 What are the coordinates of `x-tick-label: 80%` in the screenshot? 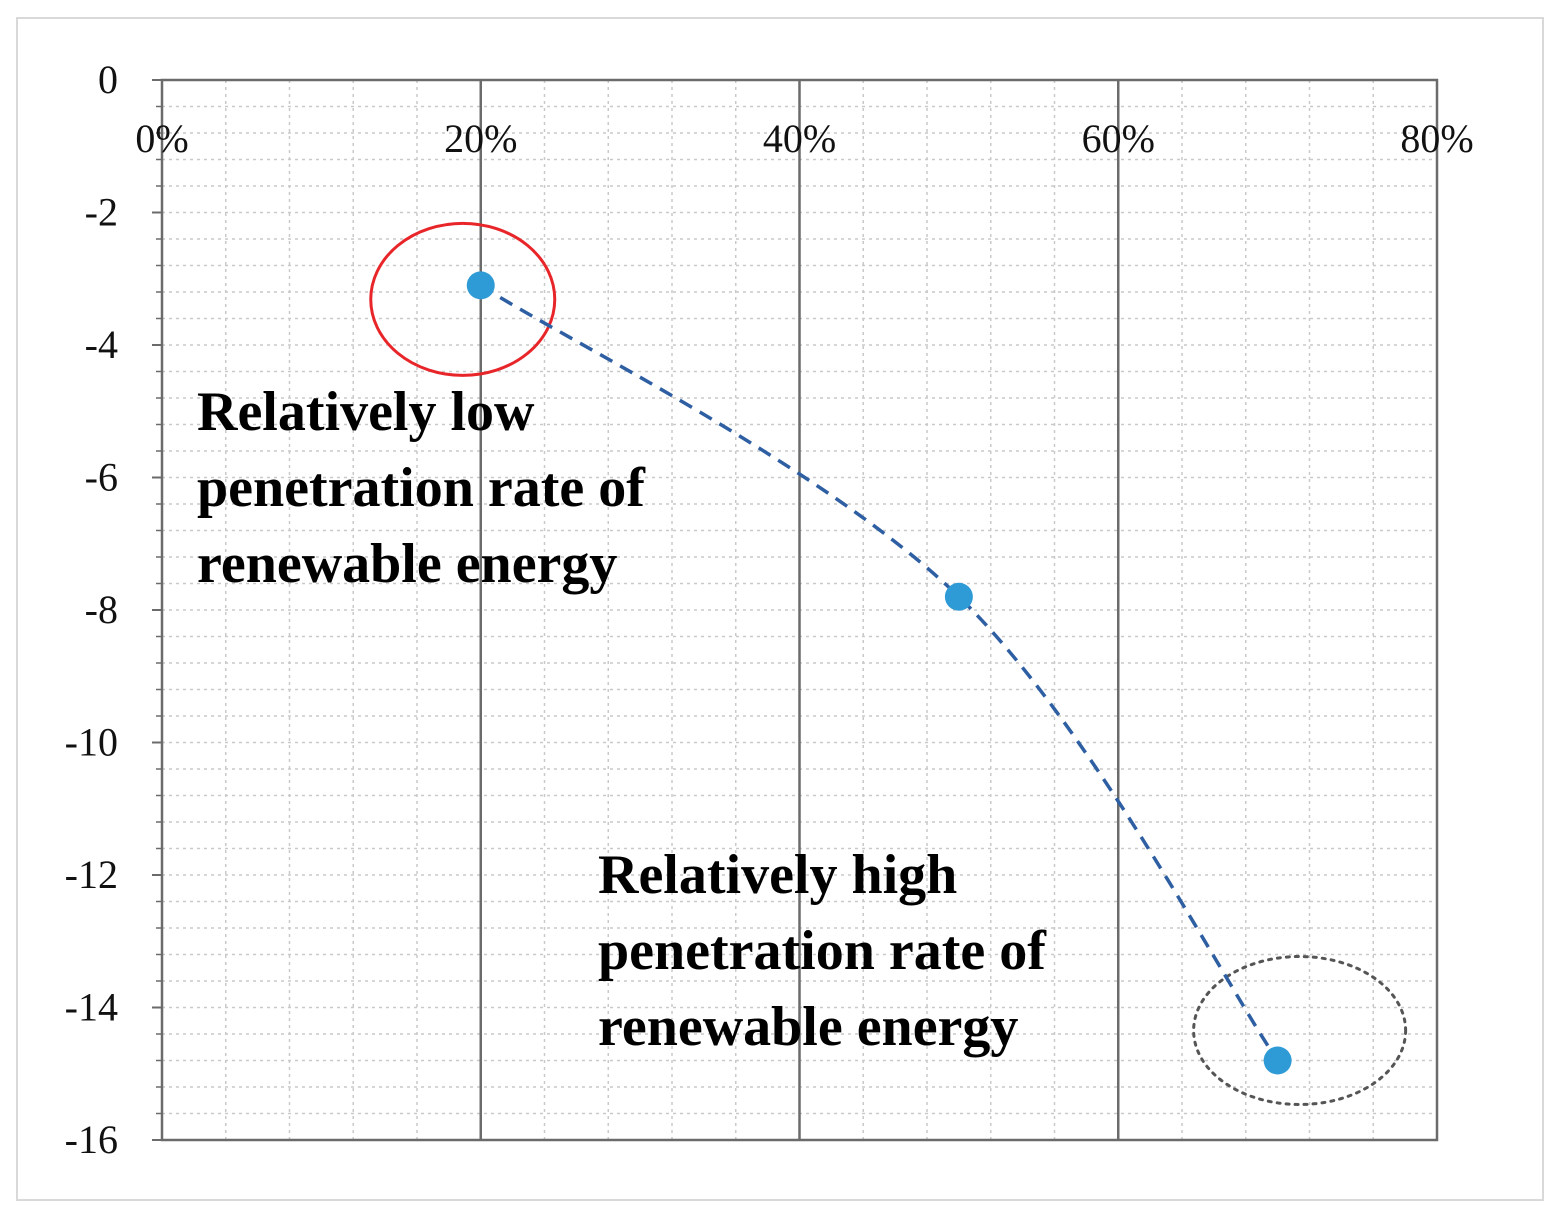 It's located at (1436, 138).